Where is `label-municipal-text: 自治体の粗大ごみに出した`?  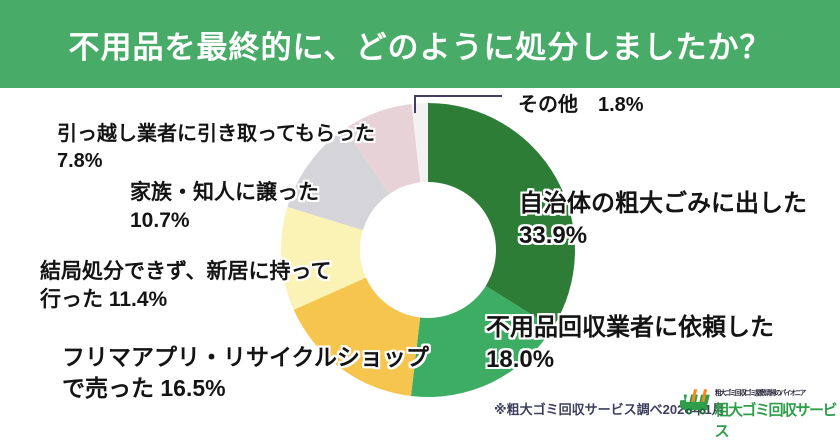
label-municipal-text: 自治体の粗大ごみに出した is located at coordinates (663, 203).